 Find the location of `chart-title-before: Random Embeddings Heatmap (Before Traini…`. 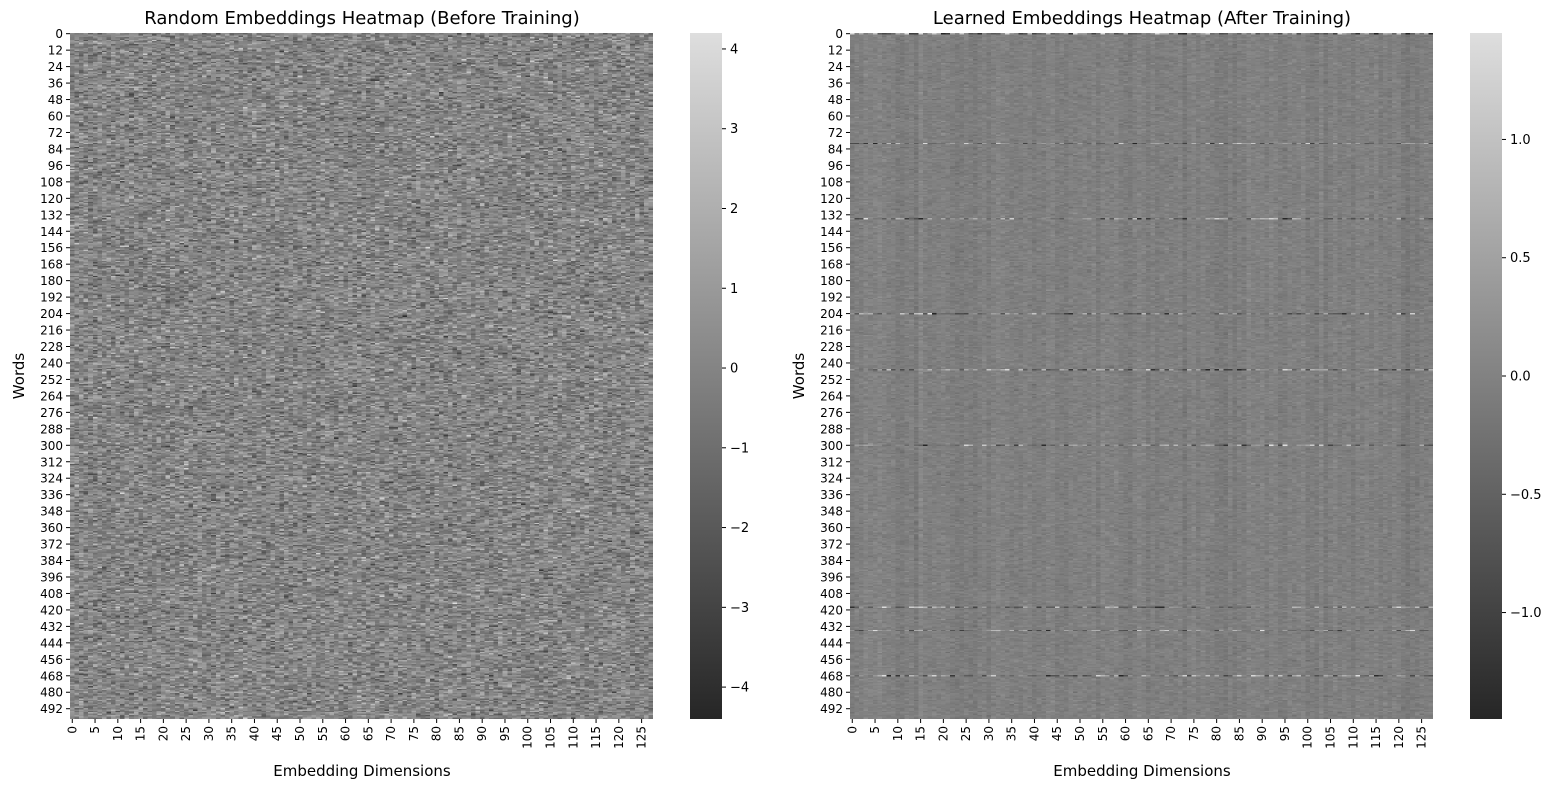

chart-title-before: Random Embeddings Heatmap (Before Traini… is located at coordinates (362, 18).